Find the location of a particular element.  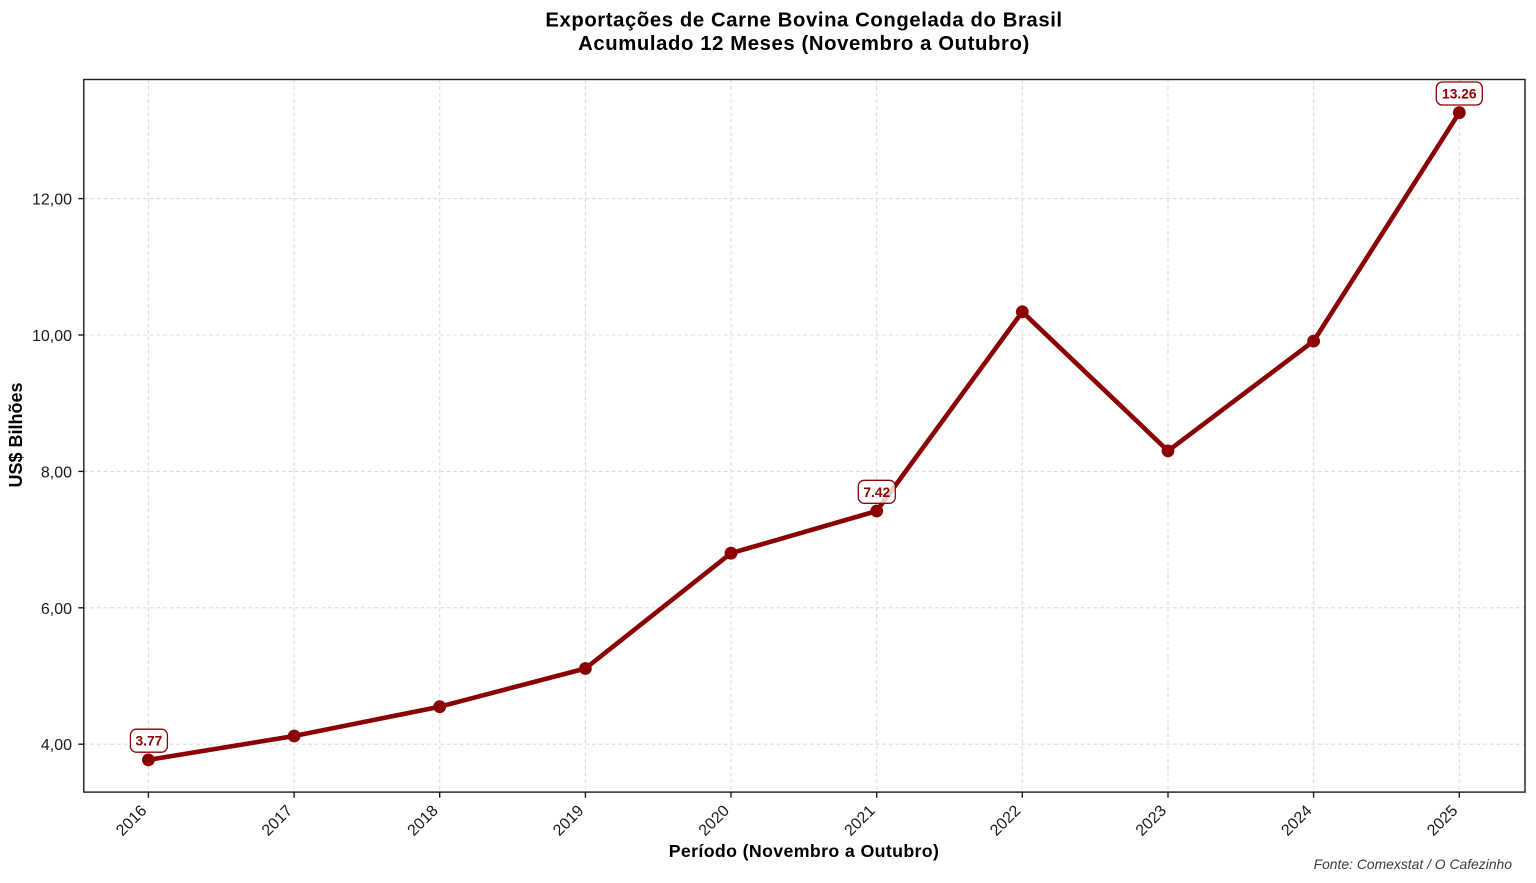

svg-text: Período (Novembro a Outubro) is located at coordinates (804, 851).